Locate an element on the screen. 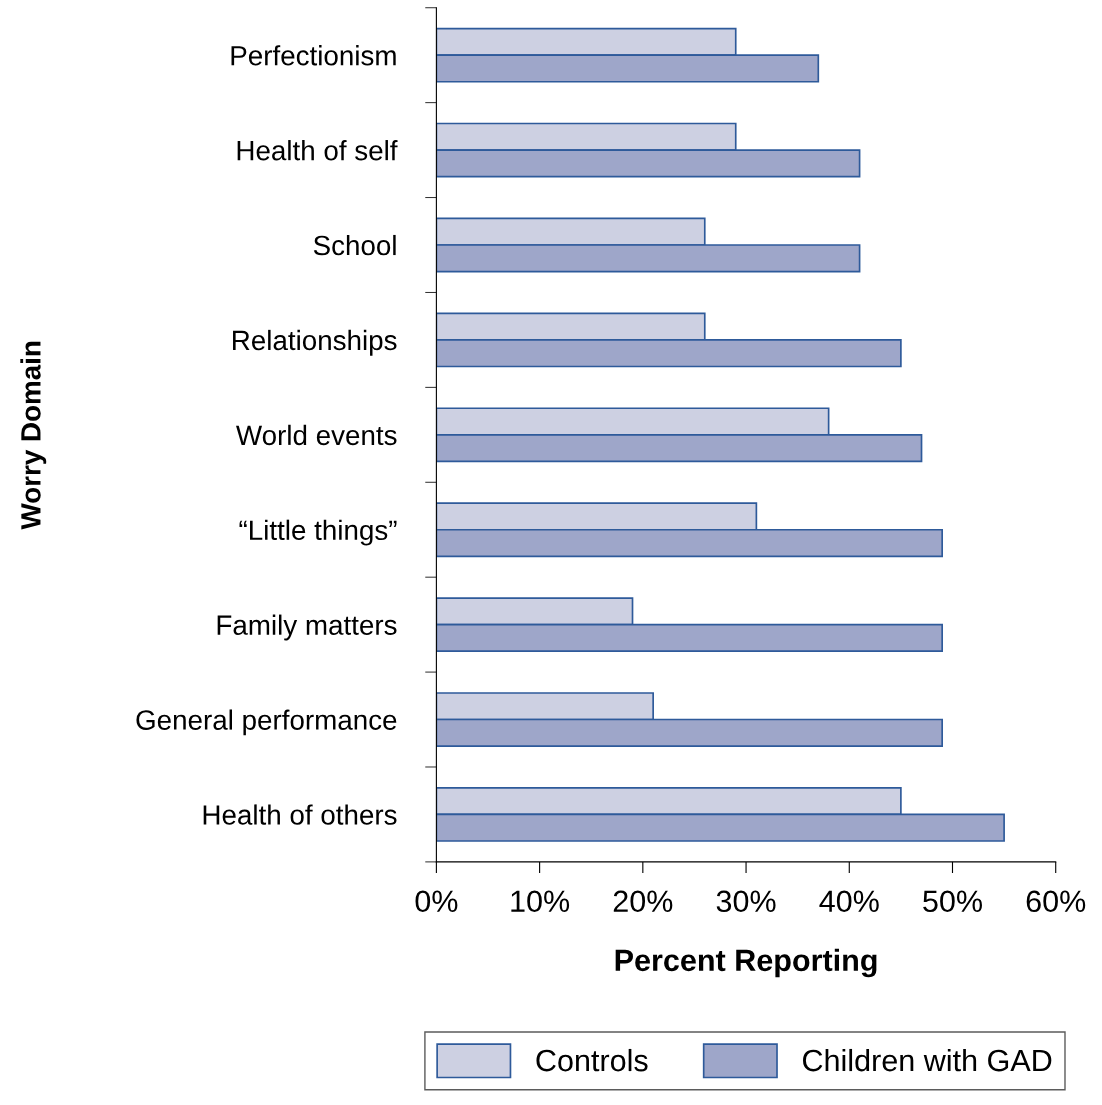 This screenshot has height=1105, width=1102. y-tick-label: Health of others is located at coordinates (300, 814).